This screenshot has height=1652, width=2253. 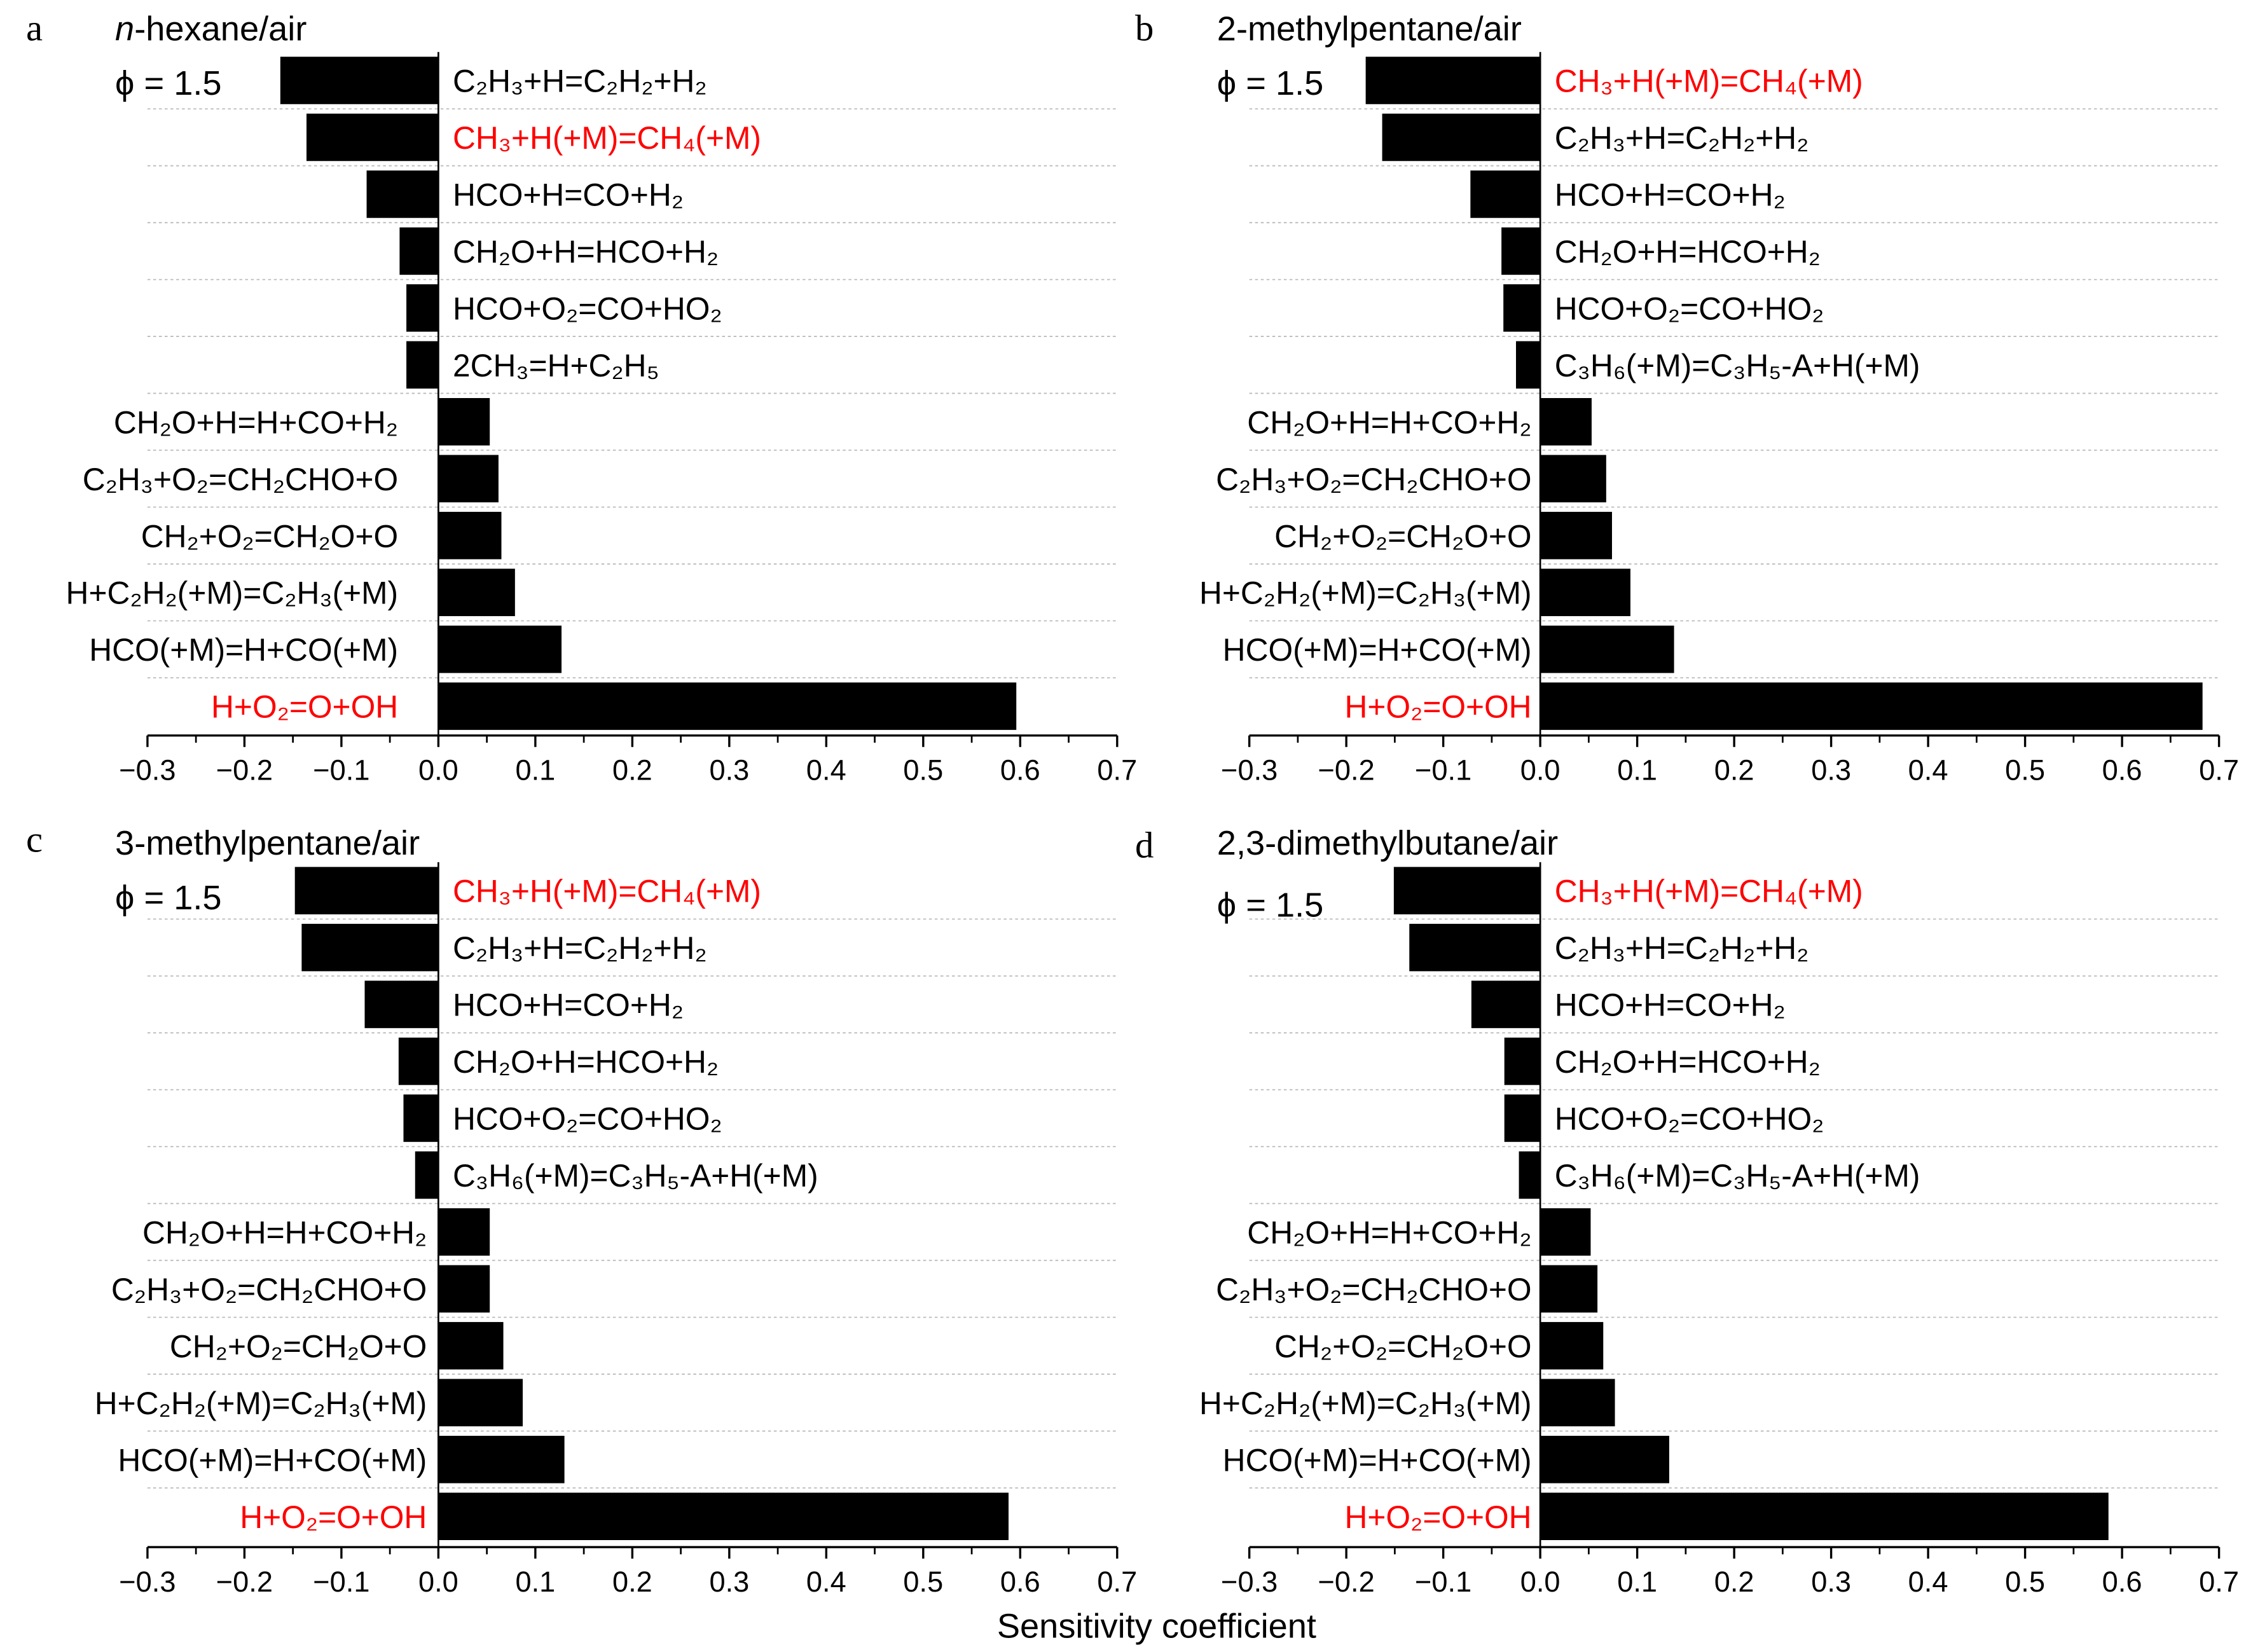 I want to click on panel-title: 3-methylpentane/air, so click(x=267, y=843).